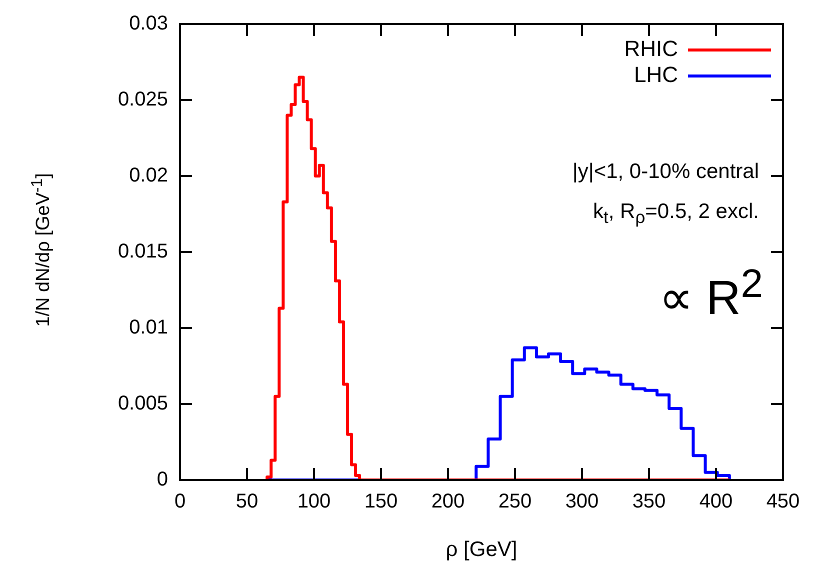  Describe the element at coordinates (148, 327) in the screenshot. I see `y-tick-label: 0.01` at that location.